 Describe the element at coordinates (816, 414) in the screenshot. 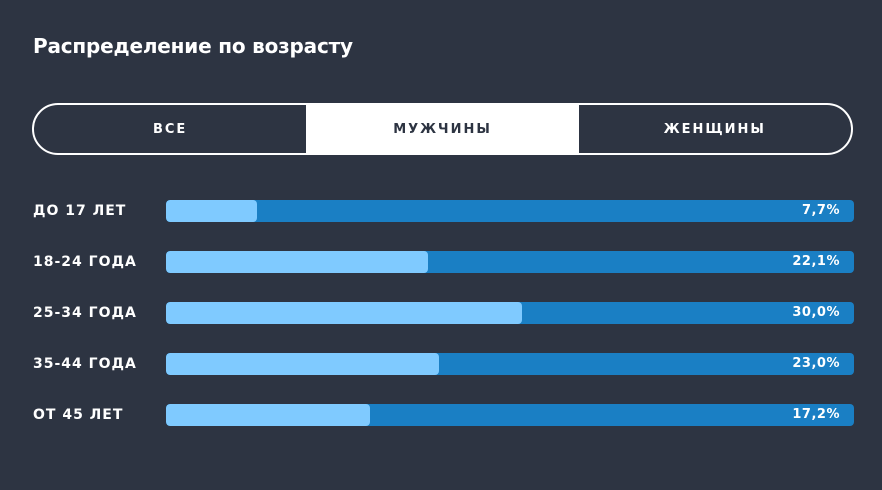

I see `bar-value-label: 17,2%` at that location.